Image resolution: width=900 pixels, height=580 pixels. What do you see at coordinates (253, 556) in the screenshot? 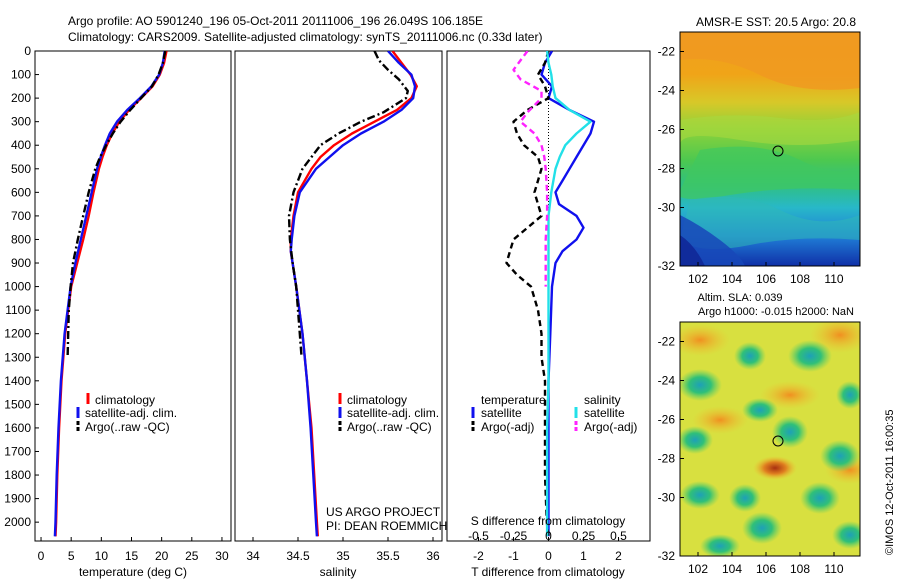
I see `x-tick-label: 34` at bounding box center [253, 556].